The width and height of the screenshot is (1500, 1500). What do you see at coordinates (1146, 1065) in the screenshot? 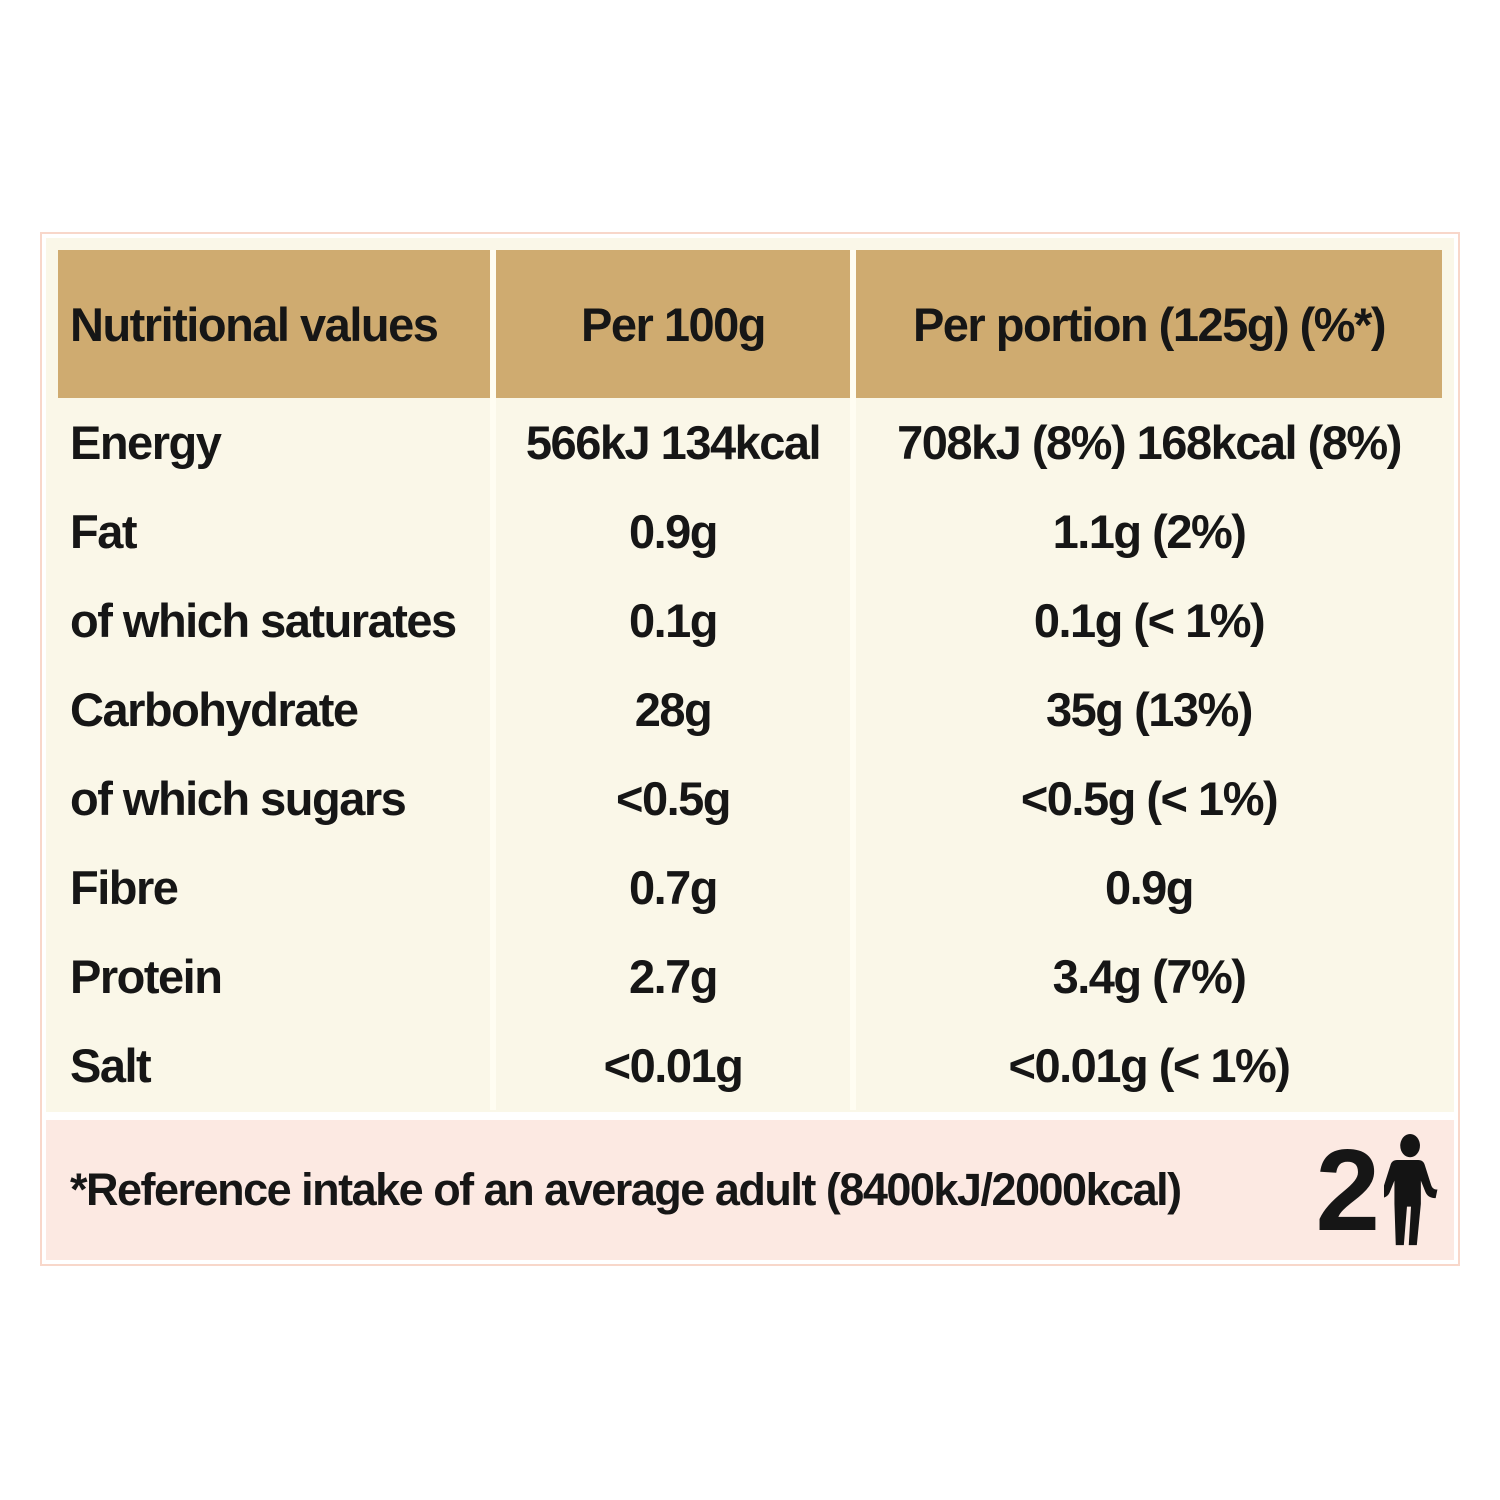
I see `row-portion-salt: <0.01g (< 1%)` at bounding box center [1146, 1065].